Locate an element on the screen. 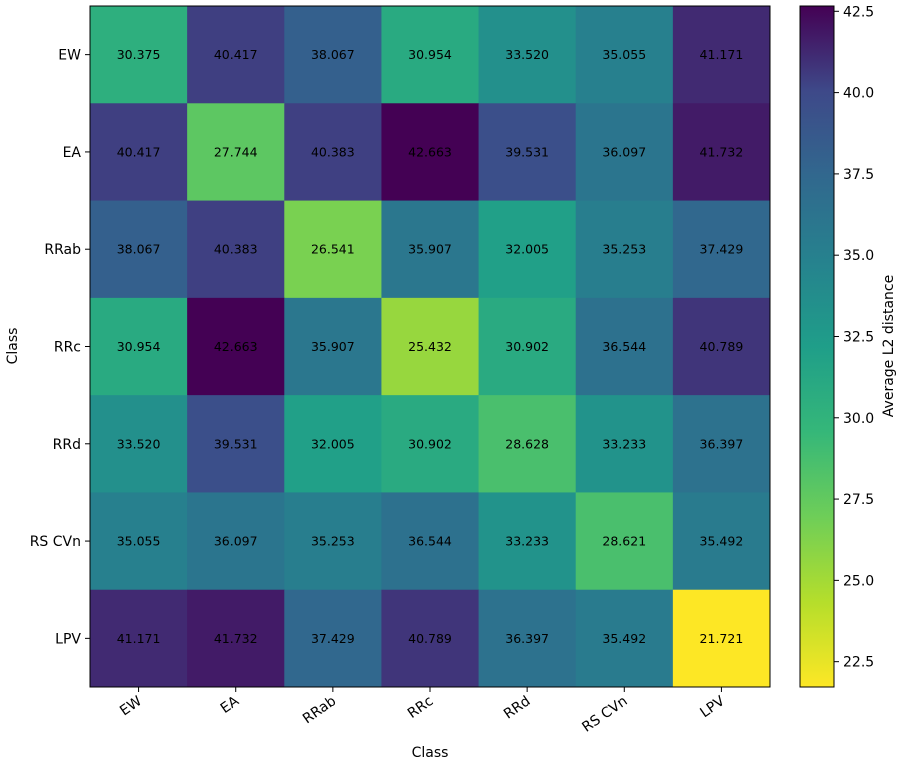 The height and width of the screenshot is (764, 902). x-tick-label: EA is located at coordinates (230, 705).